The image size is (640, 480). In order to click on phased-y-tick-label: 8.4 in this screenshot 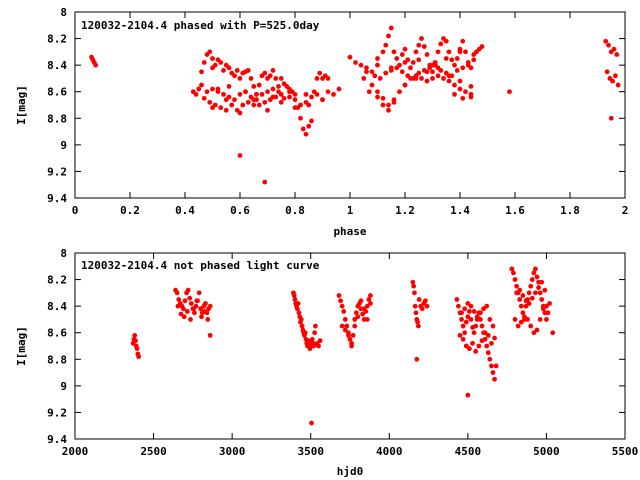, I will do `click(57, 65)`.